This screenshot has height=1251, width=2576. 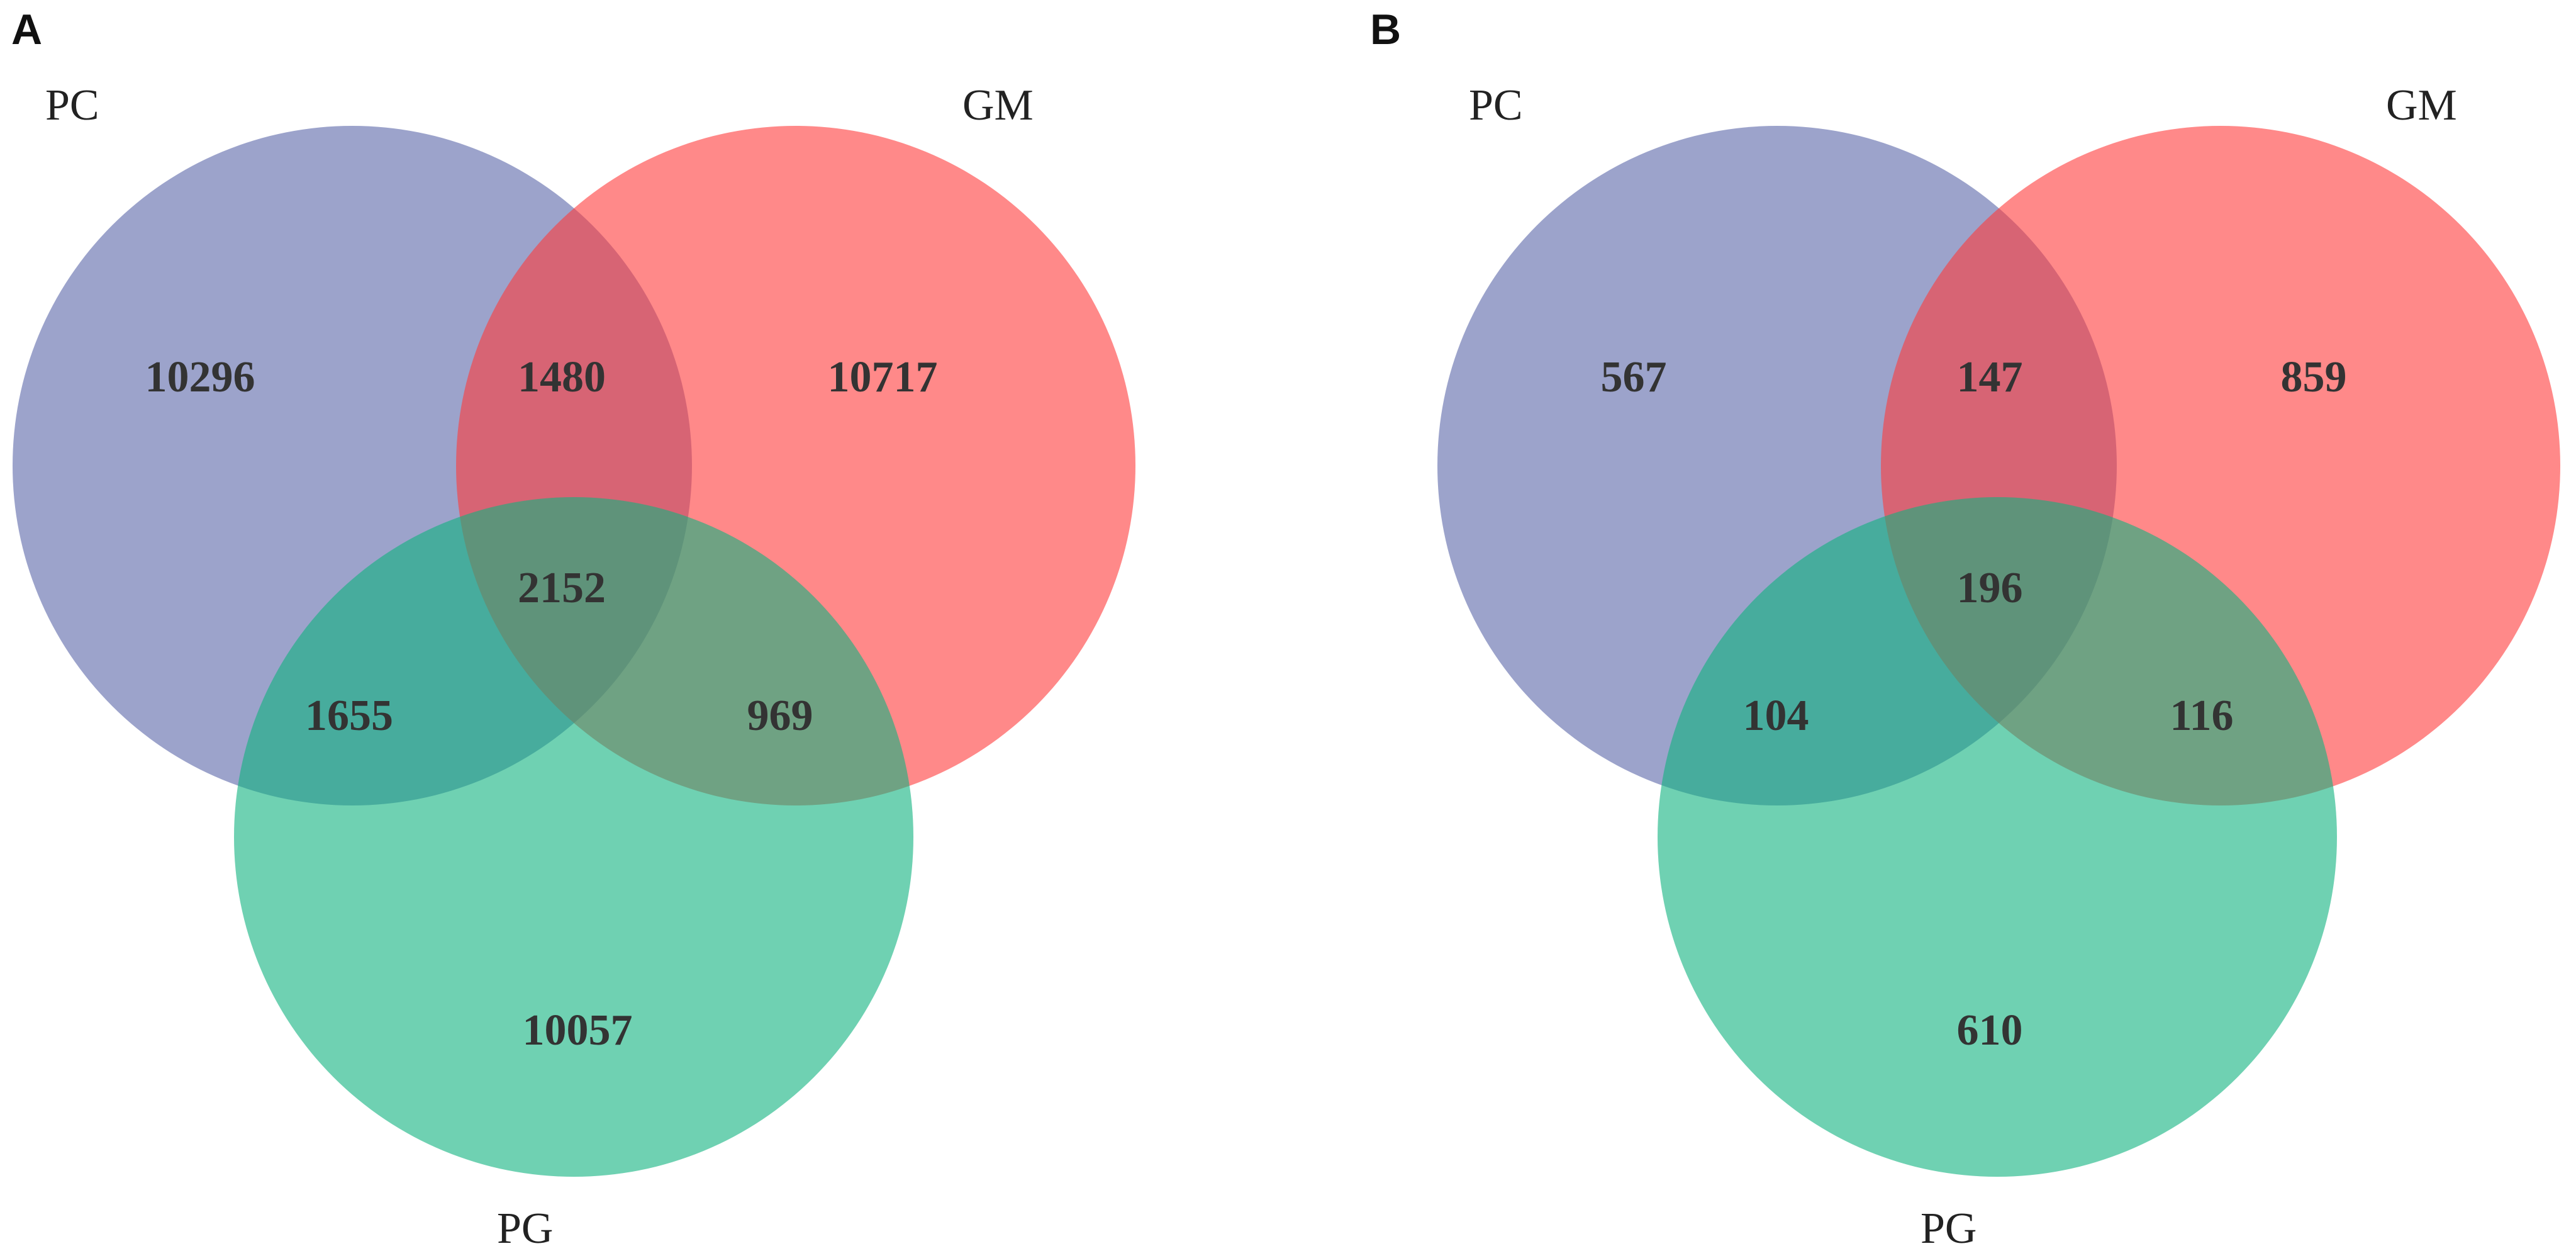 What do you see at coordinates (26, 29) in the screenshot?
I see `panel-a-letter: A` at bounding box center [26, 29].